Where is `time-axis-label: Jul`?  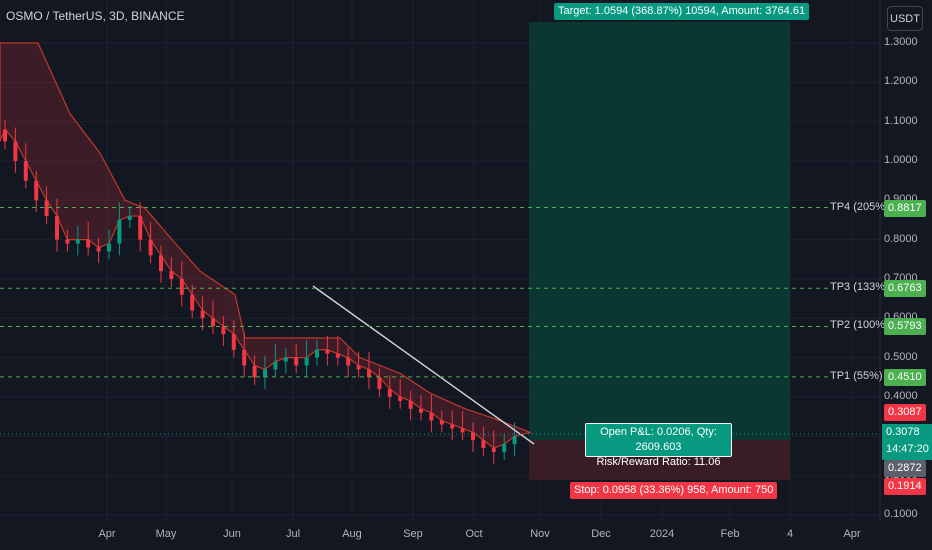
time-axis-label: Jul is located at coordinates (293, 534).